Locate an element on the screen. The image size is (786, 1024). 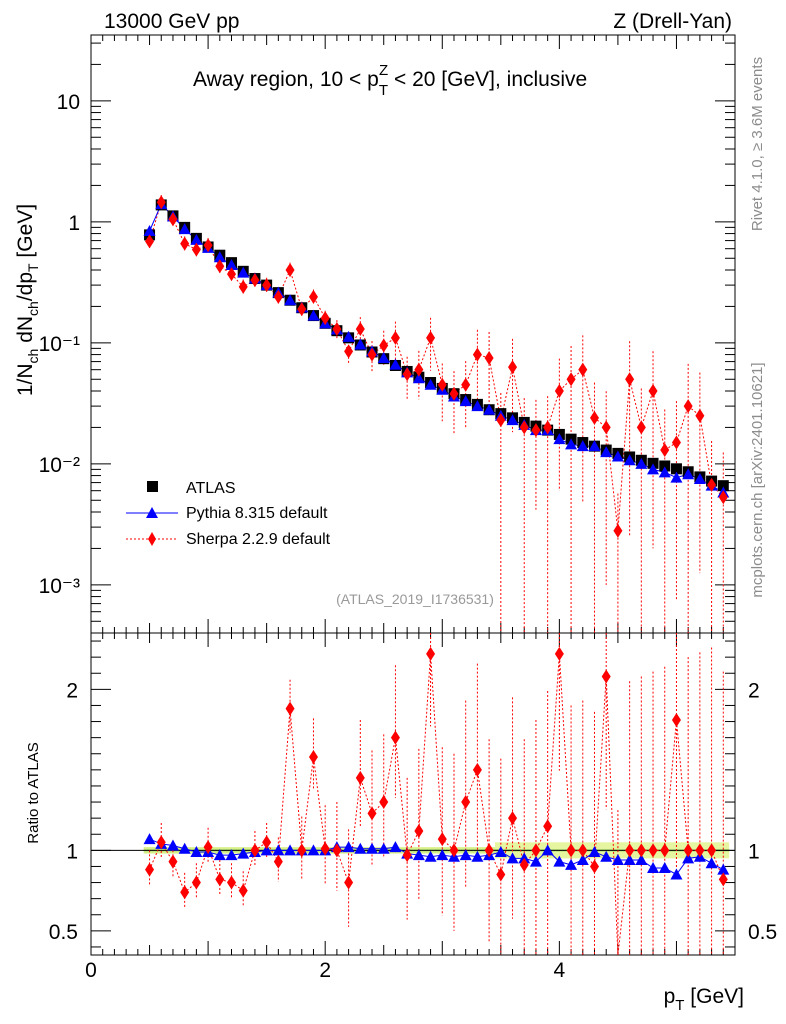
rivet-version-label: Rivet 4.1.0, ≥ 3.6M events is located at coordinates (757, 144).